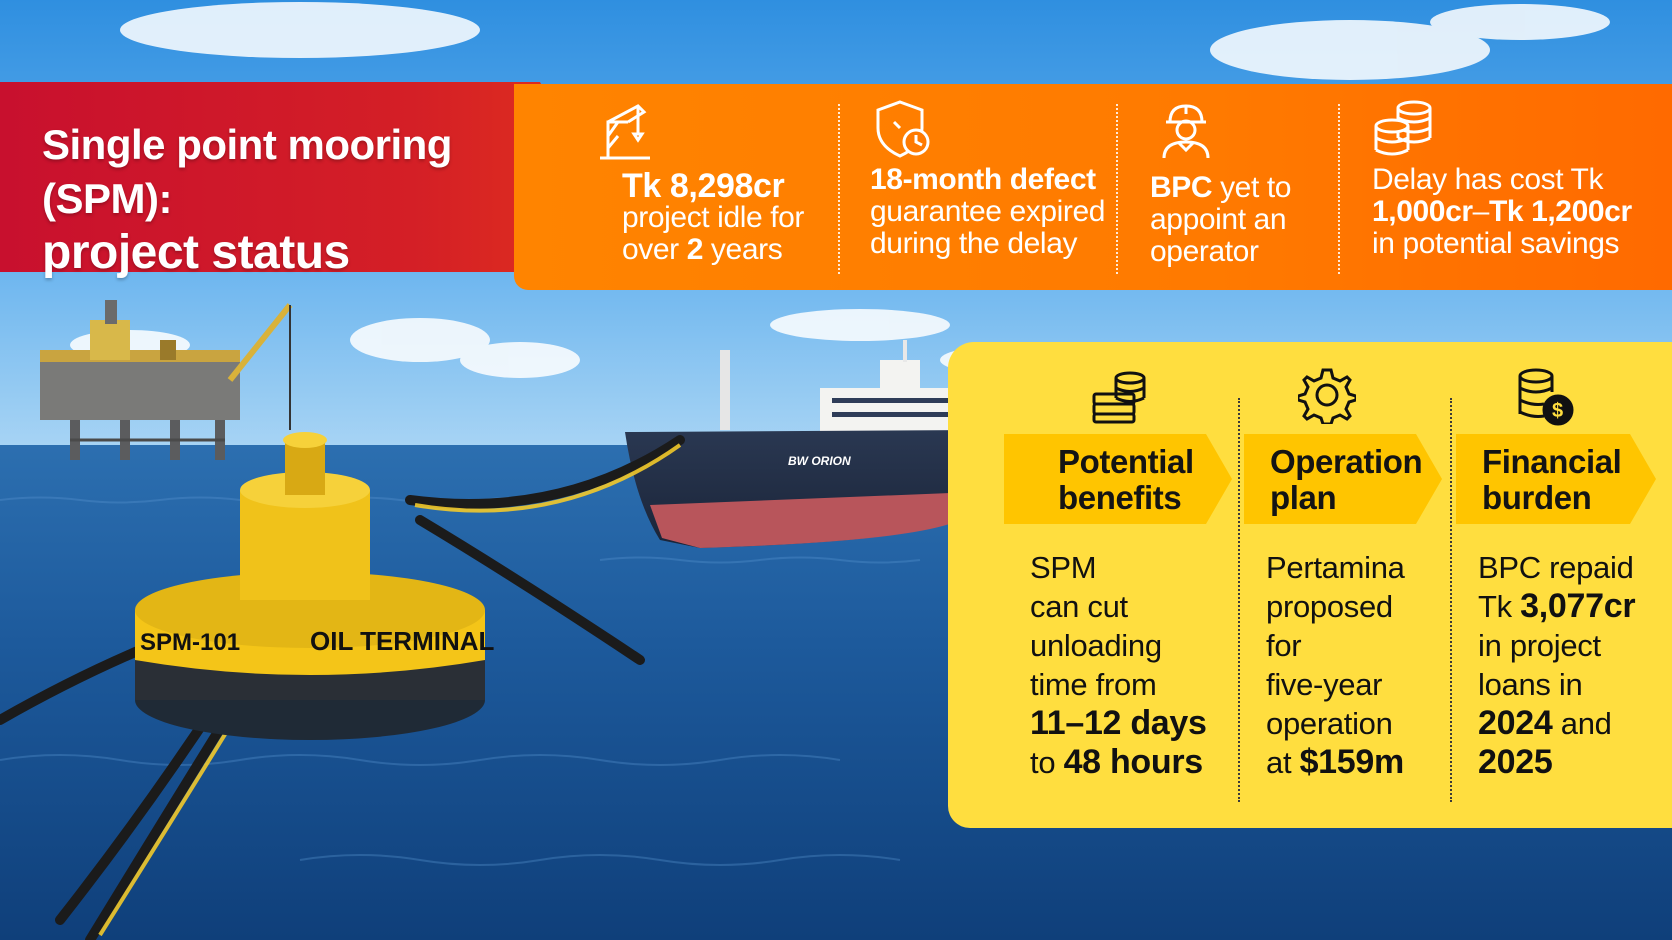 Image resolution: width=1672 pixels, height=940 pixels. I want to click on stat-operator-text-2: appoint an, so click(1218, 219).